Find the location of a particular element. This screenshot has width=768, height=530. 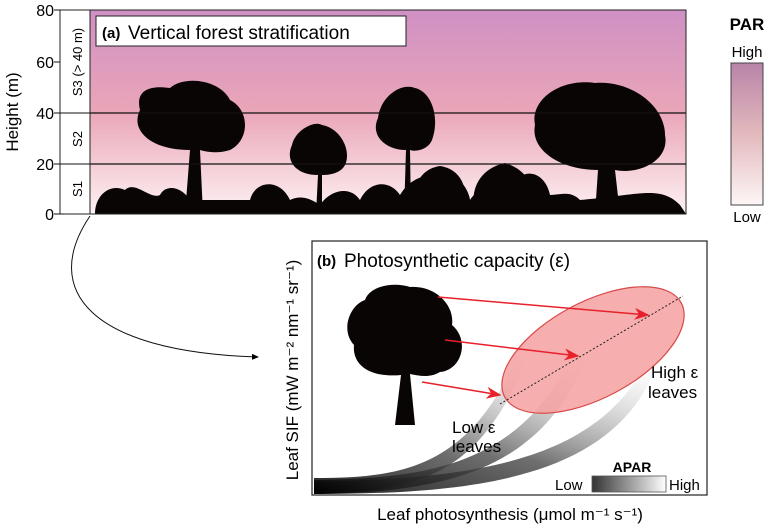

high-epsilon-leaves: leaves is located at coordinates (672, 392).